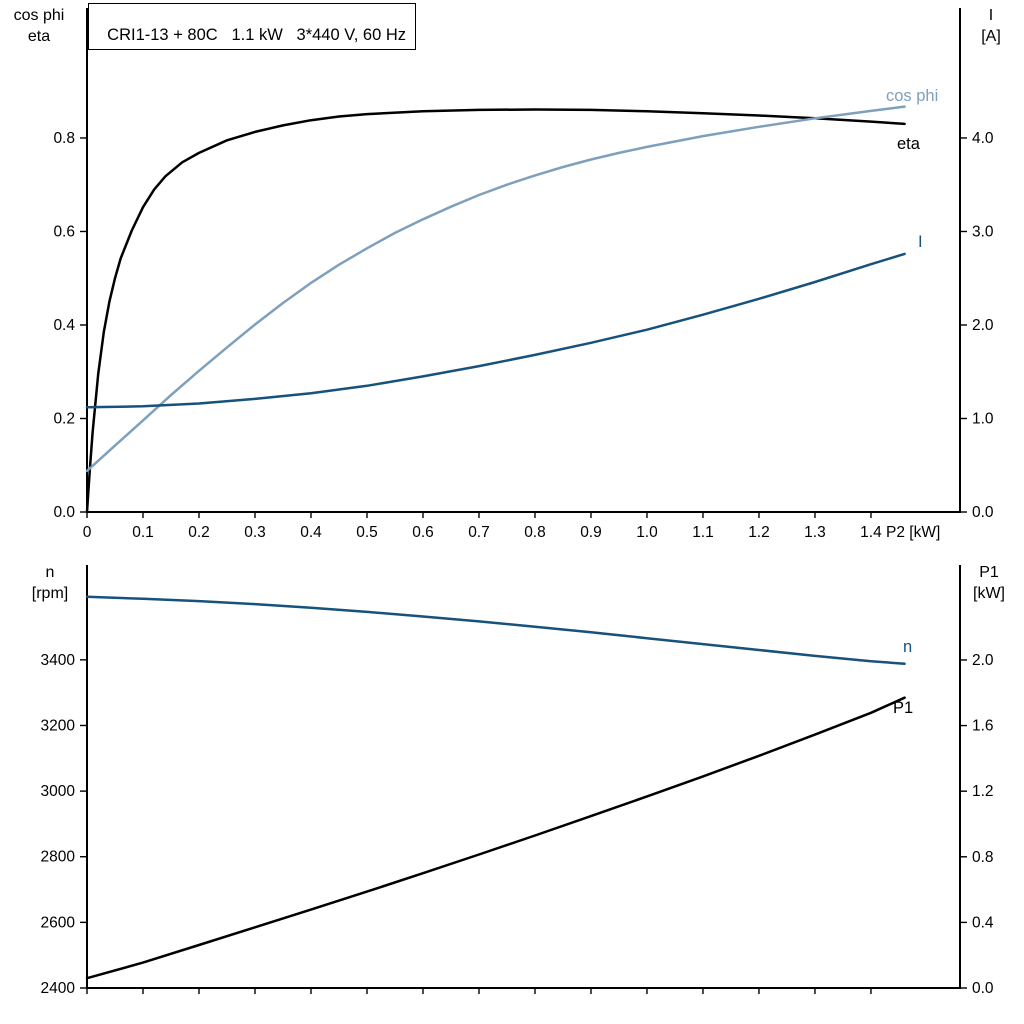  I want to click on top-chart-left-axis-header: cos phi eta, so click(39, 26).